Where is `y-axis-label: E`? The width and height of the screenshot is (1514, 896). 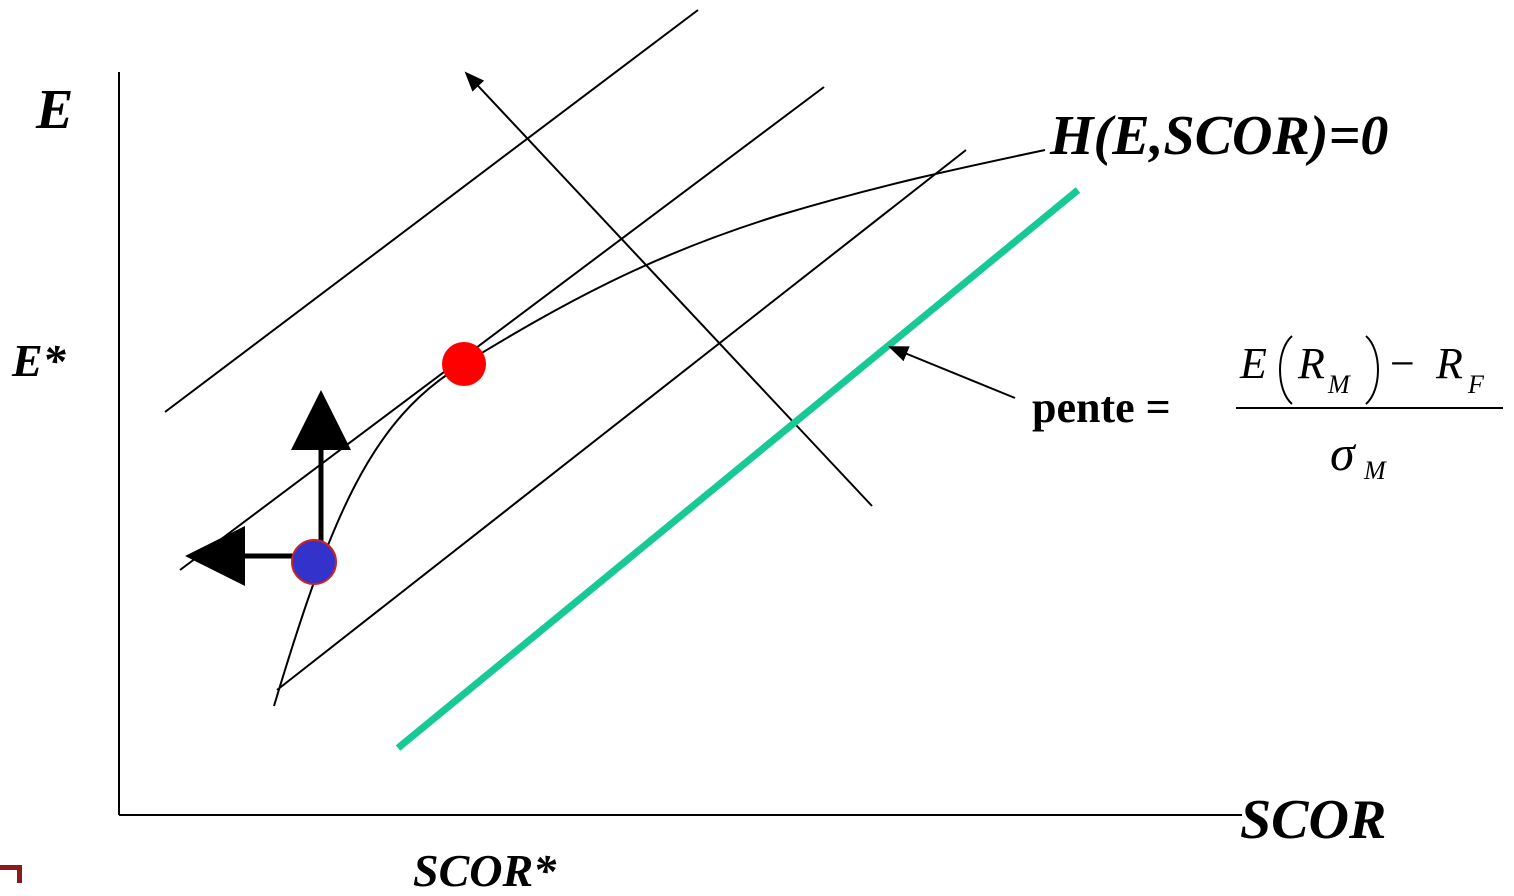 y-axis-label: E is located at coordinates (55, 110).